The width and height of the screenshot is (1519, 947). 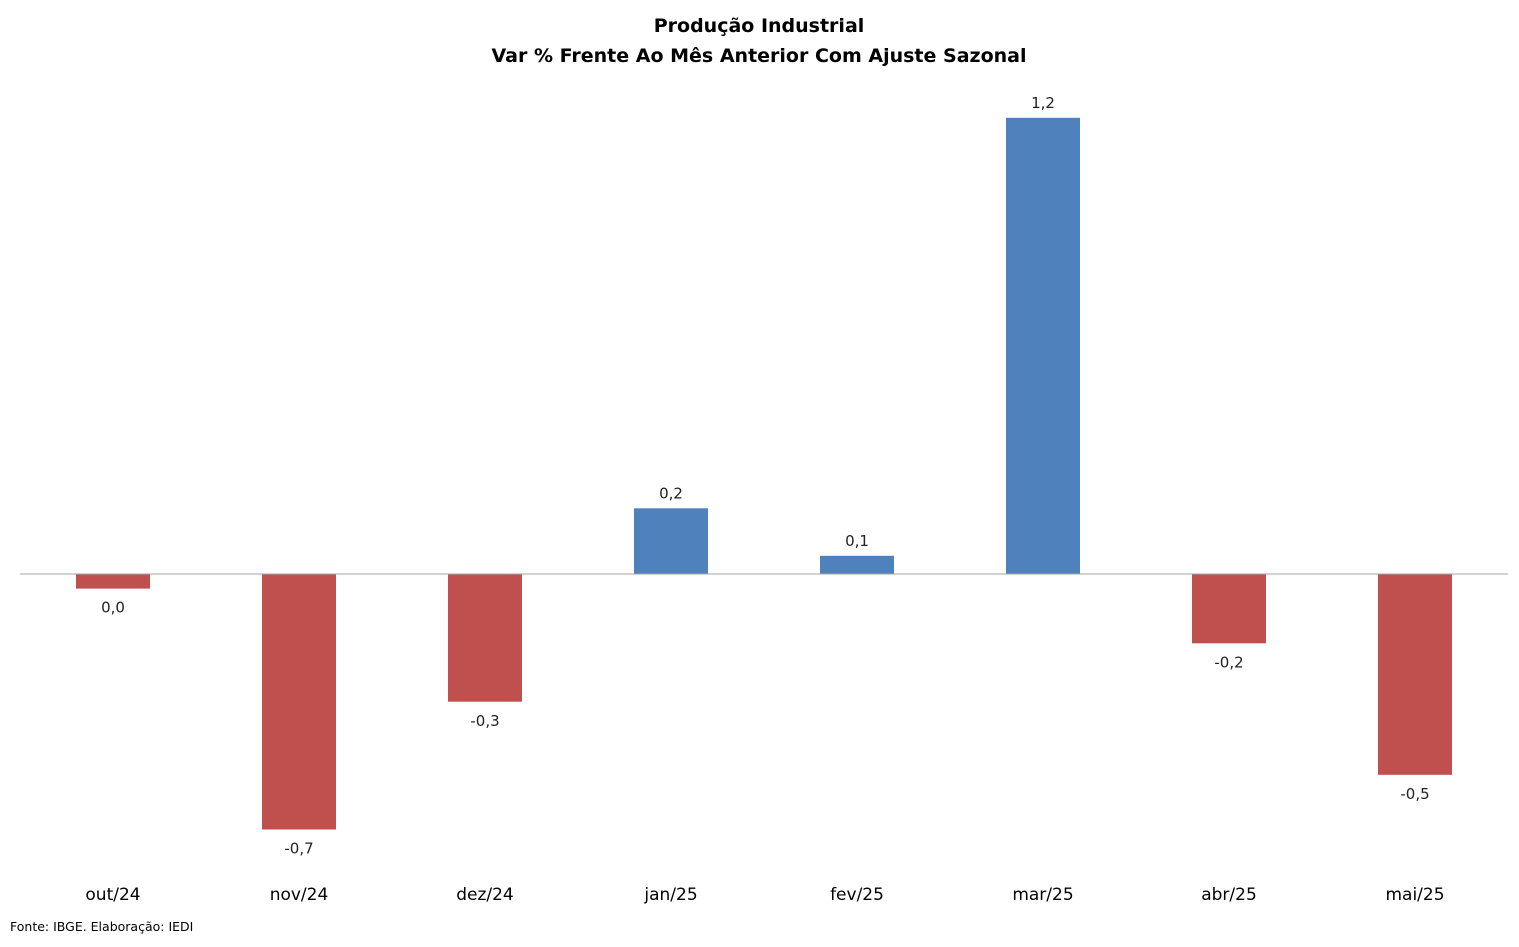 What do you see at coordinates (1229, 895) in the screenshot?
I see `x-tick-abr-25: abr/25` at bounding box center [1229, 895].